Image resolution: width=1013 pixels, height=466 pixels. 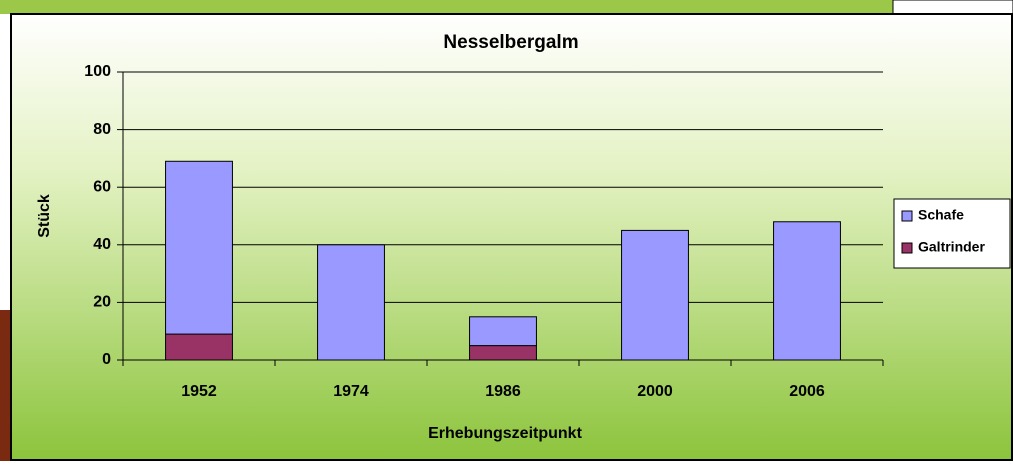 I want to click on x-axis-label: Erhebungszeitpunkt, so click(x=505, y=433).